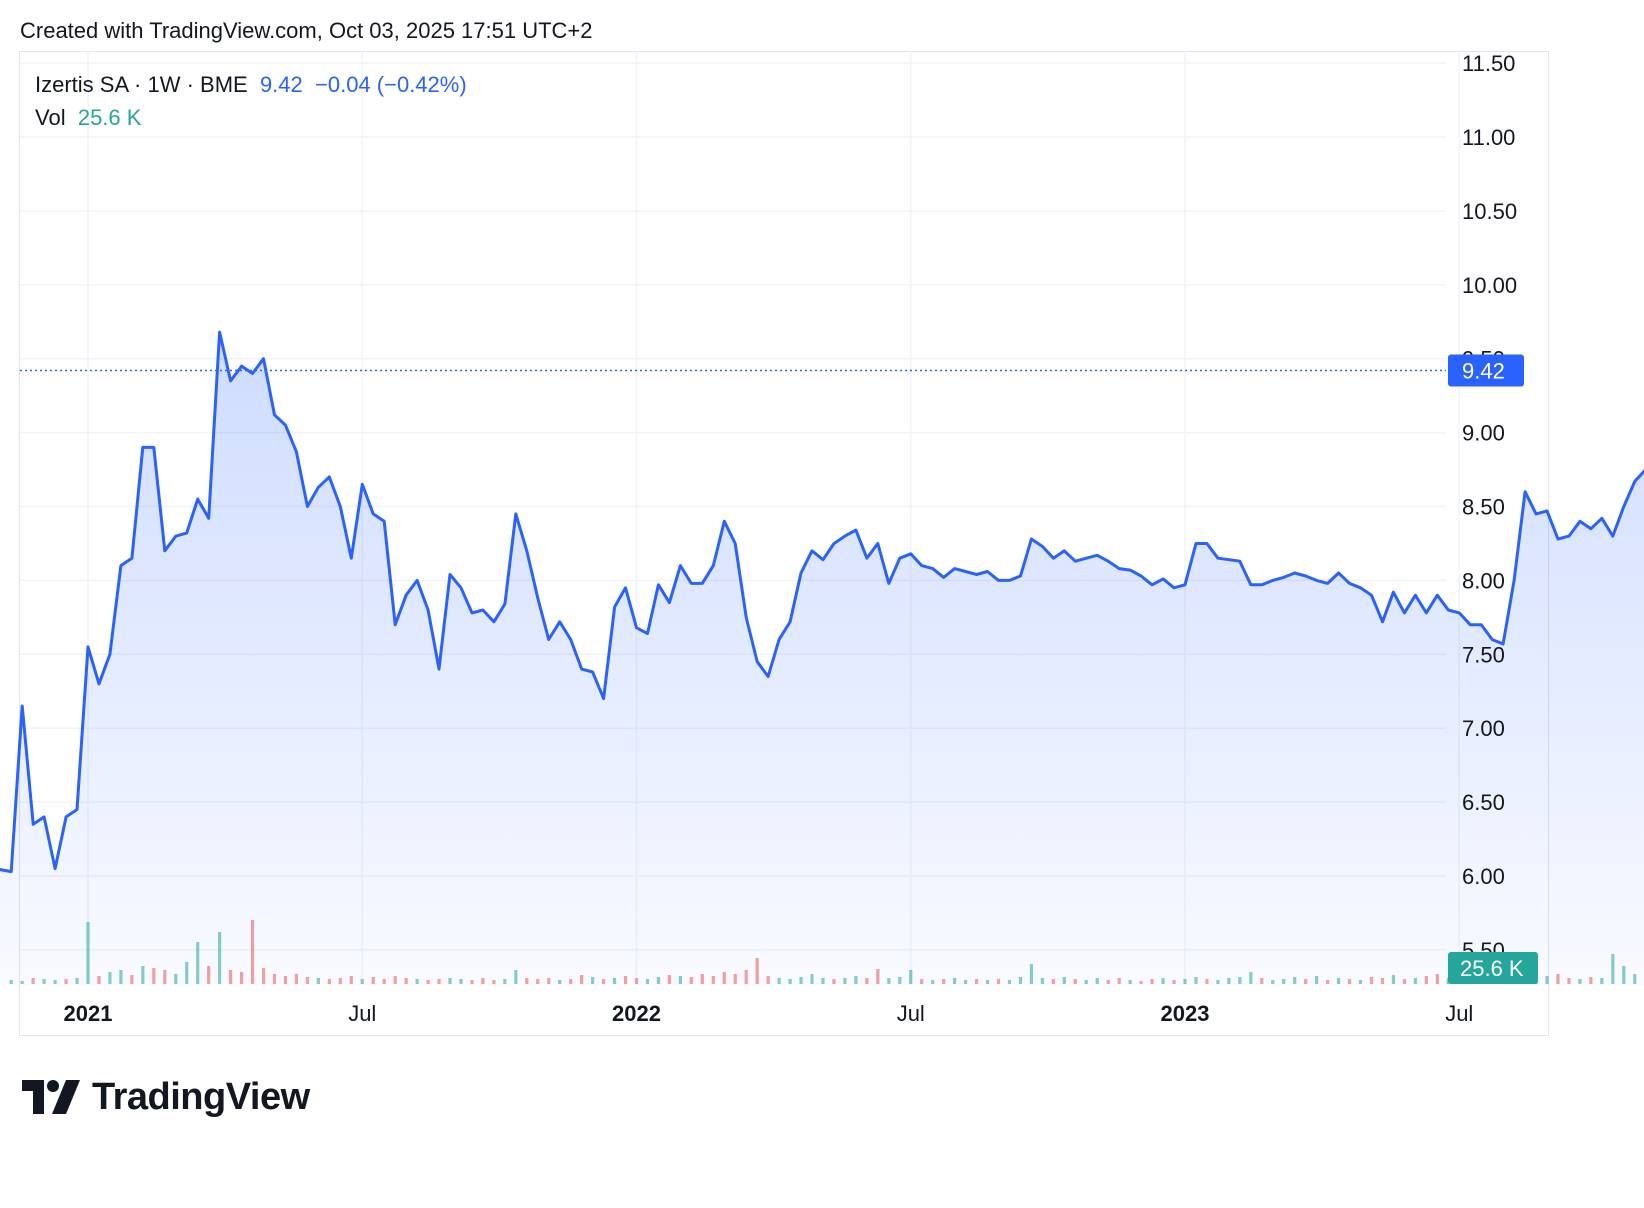  What do you see at coordinates (1185, 1013) in the screenshot?
I see `x-tick-label: 2023` at bounding box center [1185, 1013].